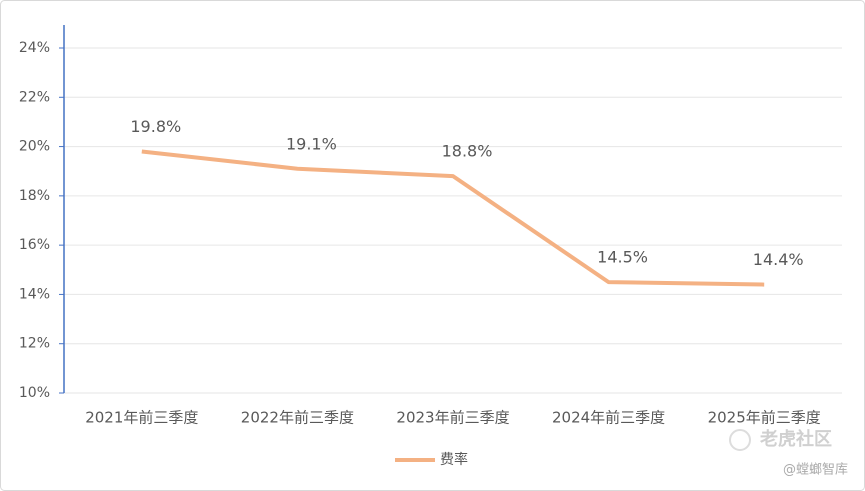  I want to click on y-tick-label: 24%, so click(34, 48).